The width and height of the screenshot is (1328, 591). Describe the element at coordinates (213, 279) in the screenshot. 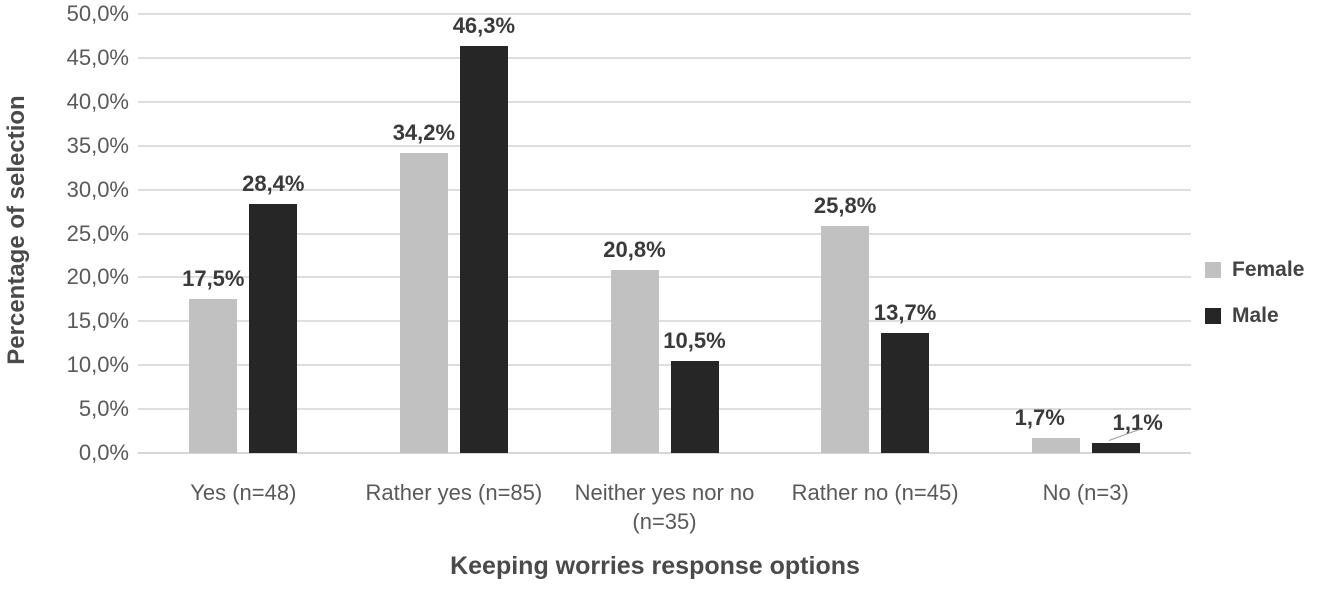

I see `data-label-female-0: 17,5%` at that location.